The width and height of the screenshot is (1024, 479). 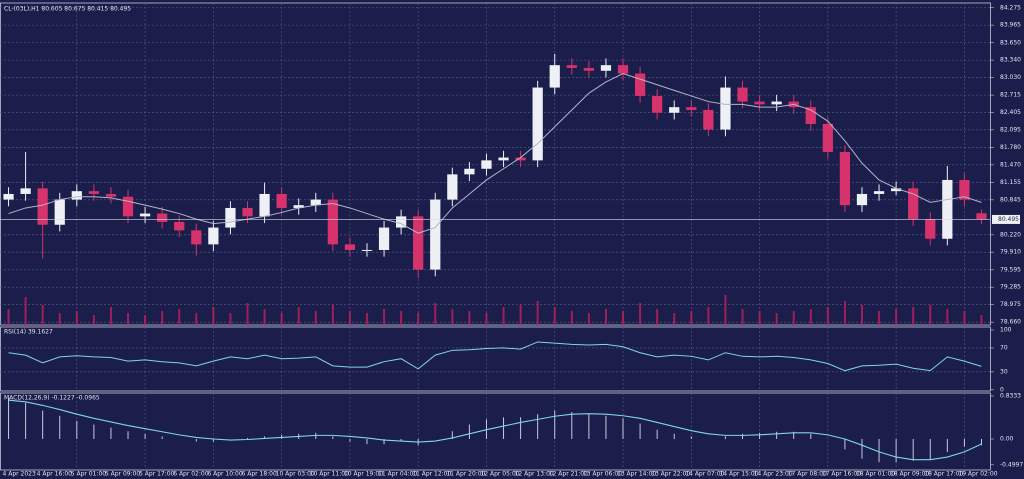 I want to click on x-tick-label: 14 Apr 07:00, so click(x=704, y=474).